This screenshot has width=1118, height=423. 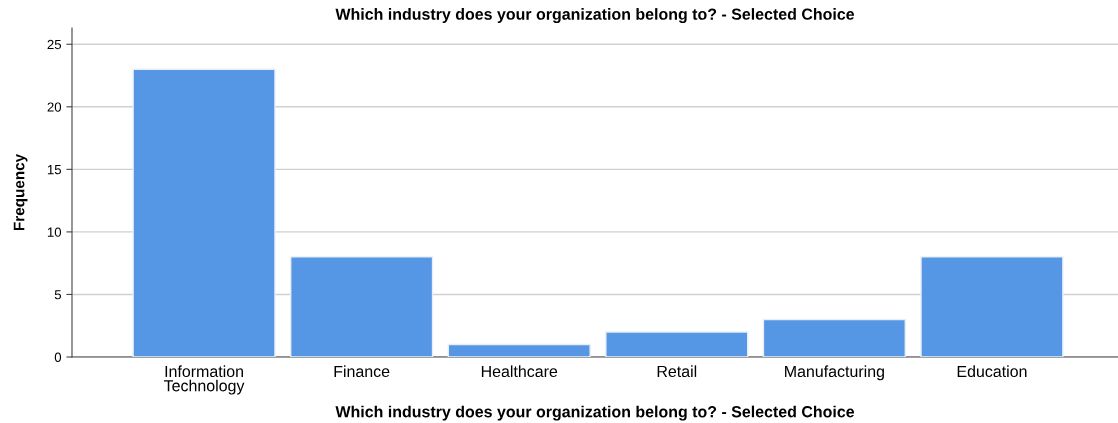 What do you see at coordinates (54, 44) in the screenshot?
I see `y-tick-label: 25` at bounding box center [54, 44].